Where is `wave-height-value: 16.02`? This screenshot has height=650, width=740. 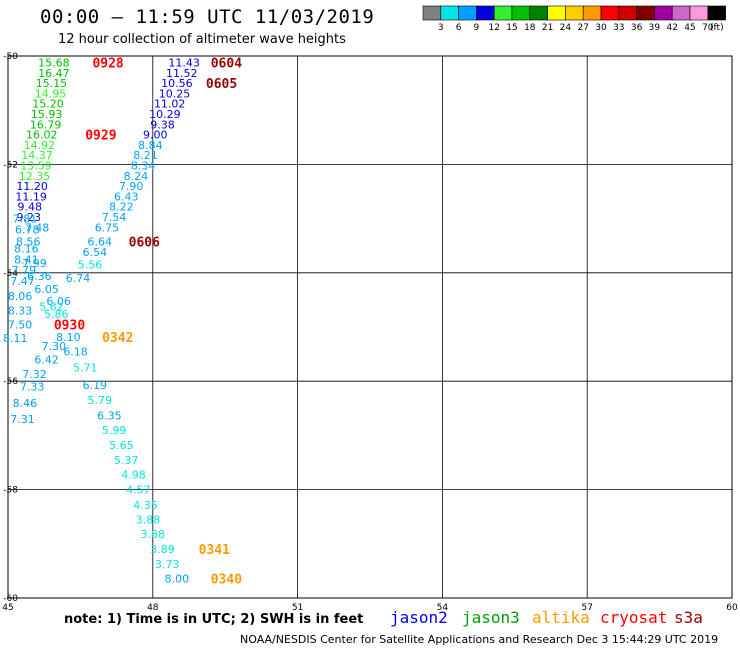 wave-height-value: 16.02 is located at coordinates (42, 135).